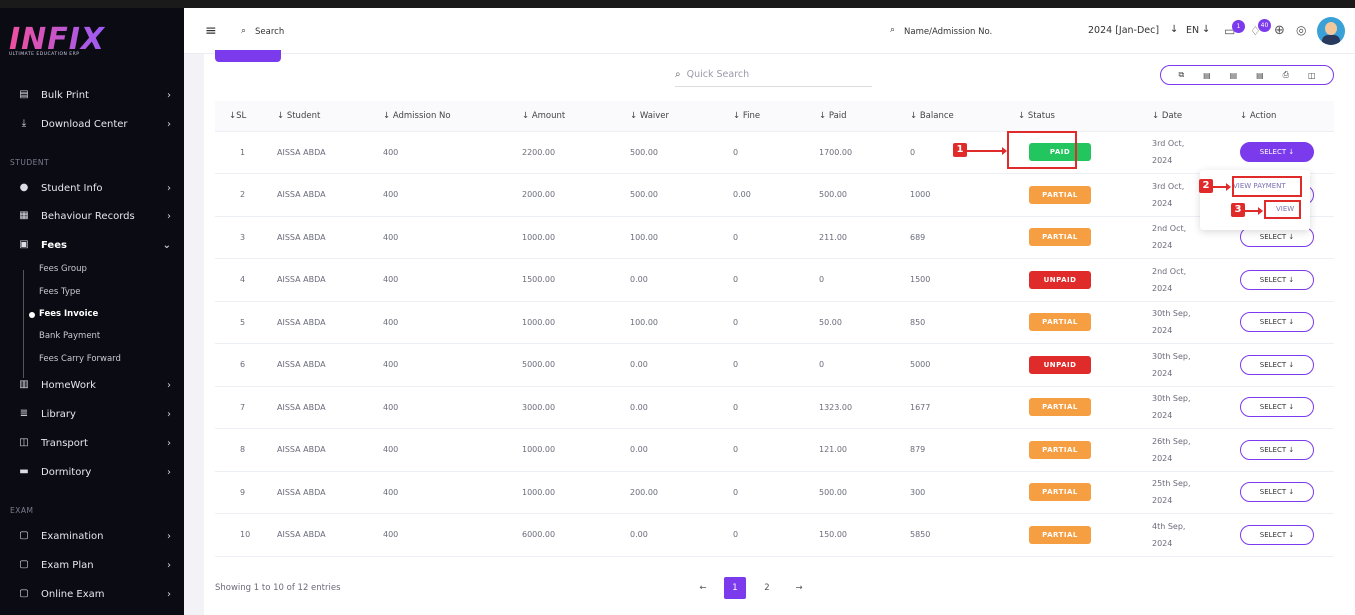 The height and width of the screenshot is (615, 1355). I want to click on cell-date: 30th Sep, 2024, so click(1196, 365).